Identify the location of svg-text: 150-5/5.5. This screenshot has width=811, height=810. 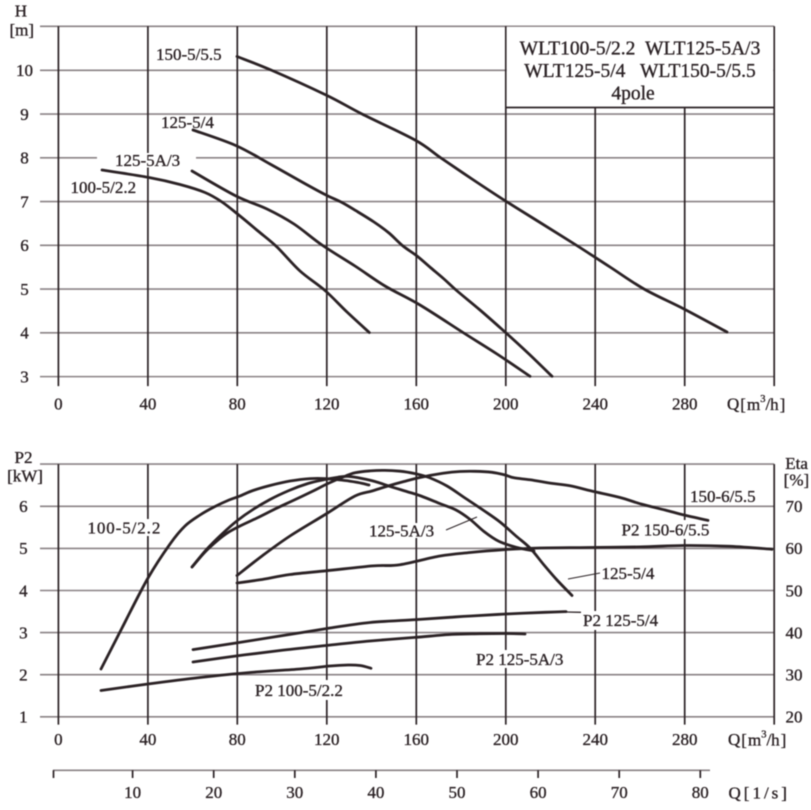
(189, 54).